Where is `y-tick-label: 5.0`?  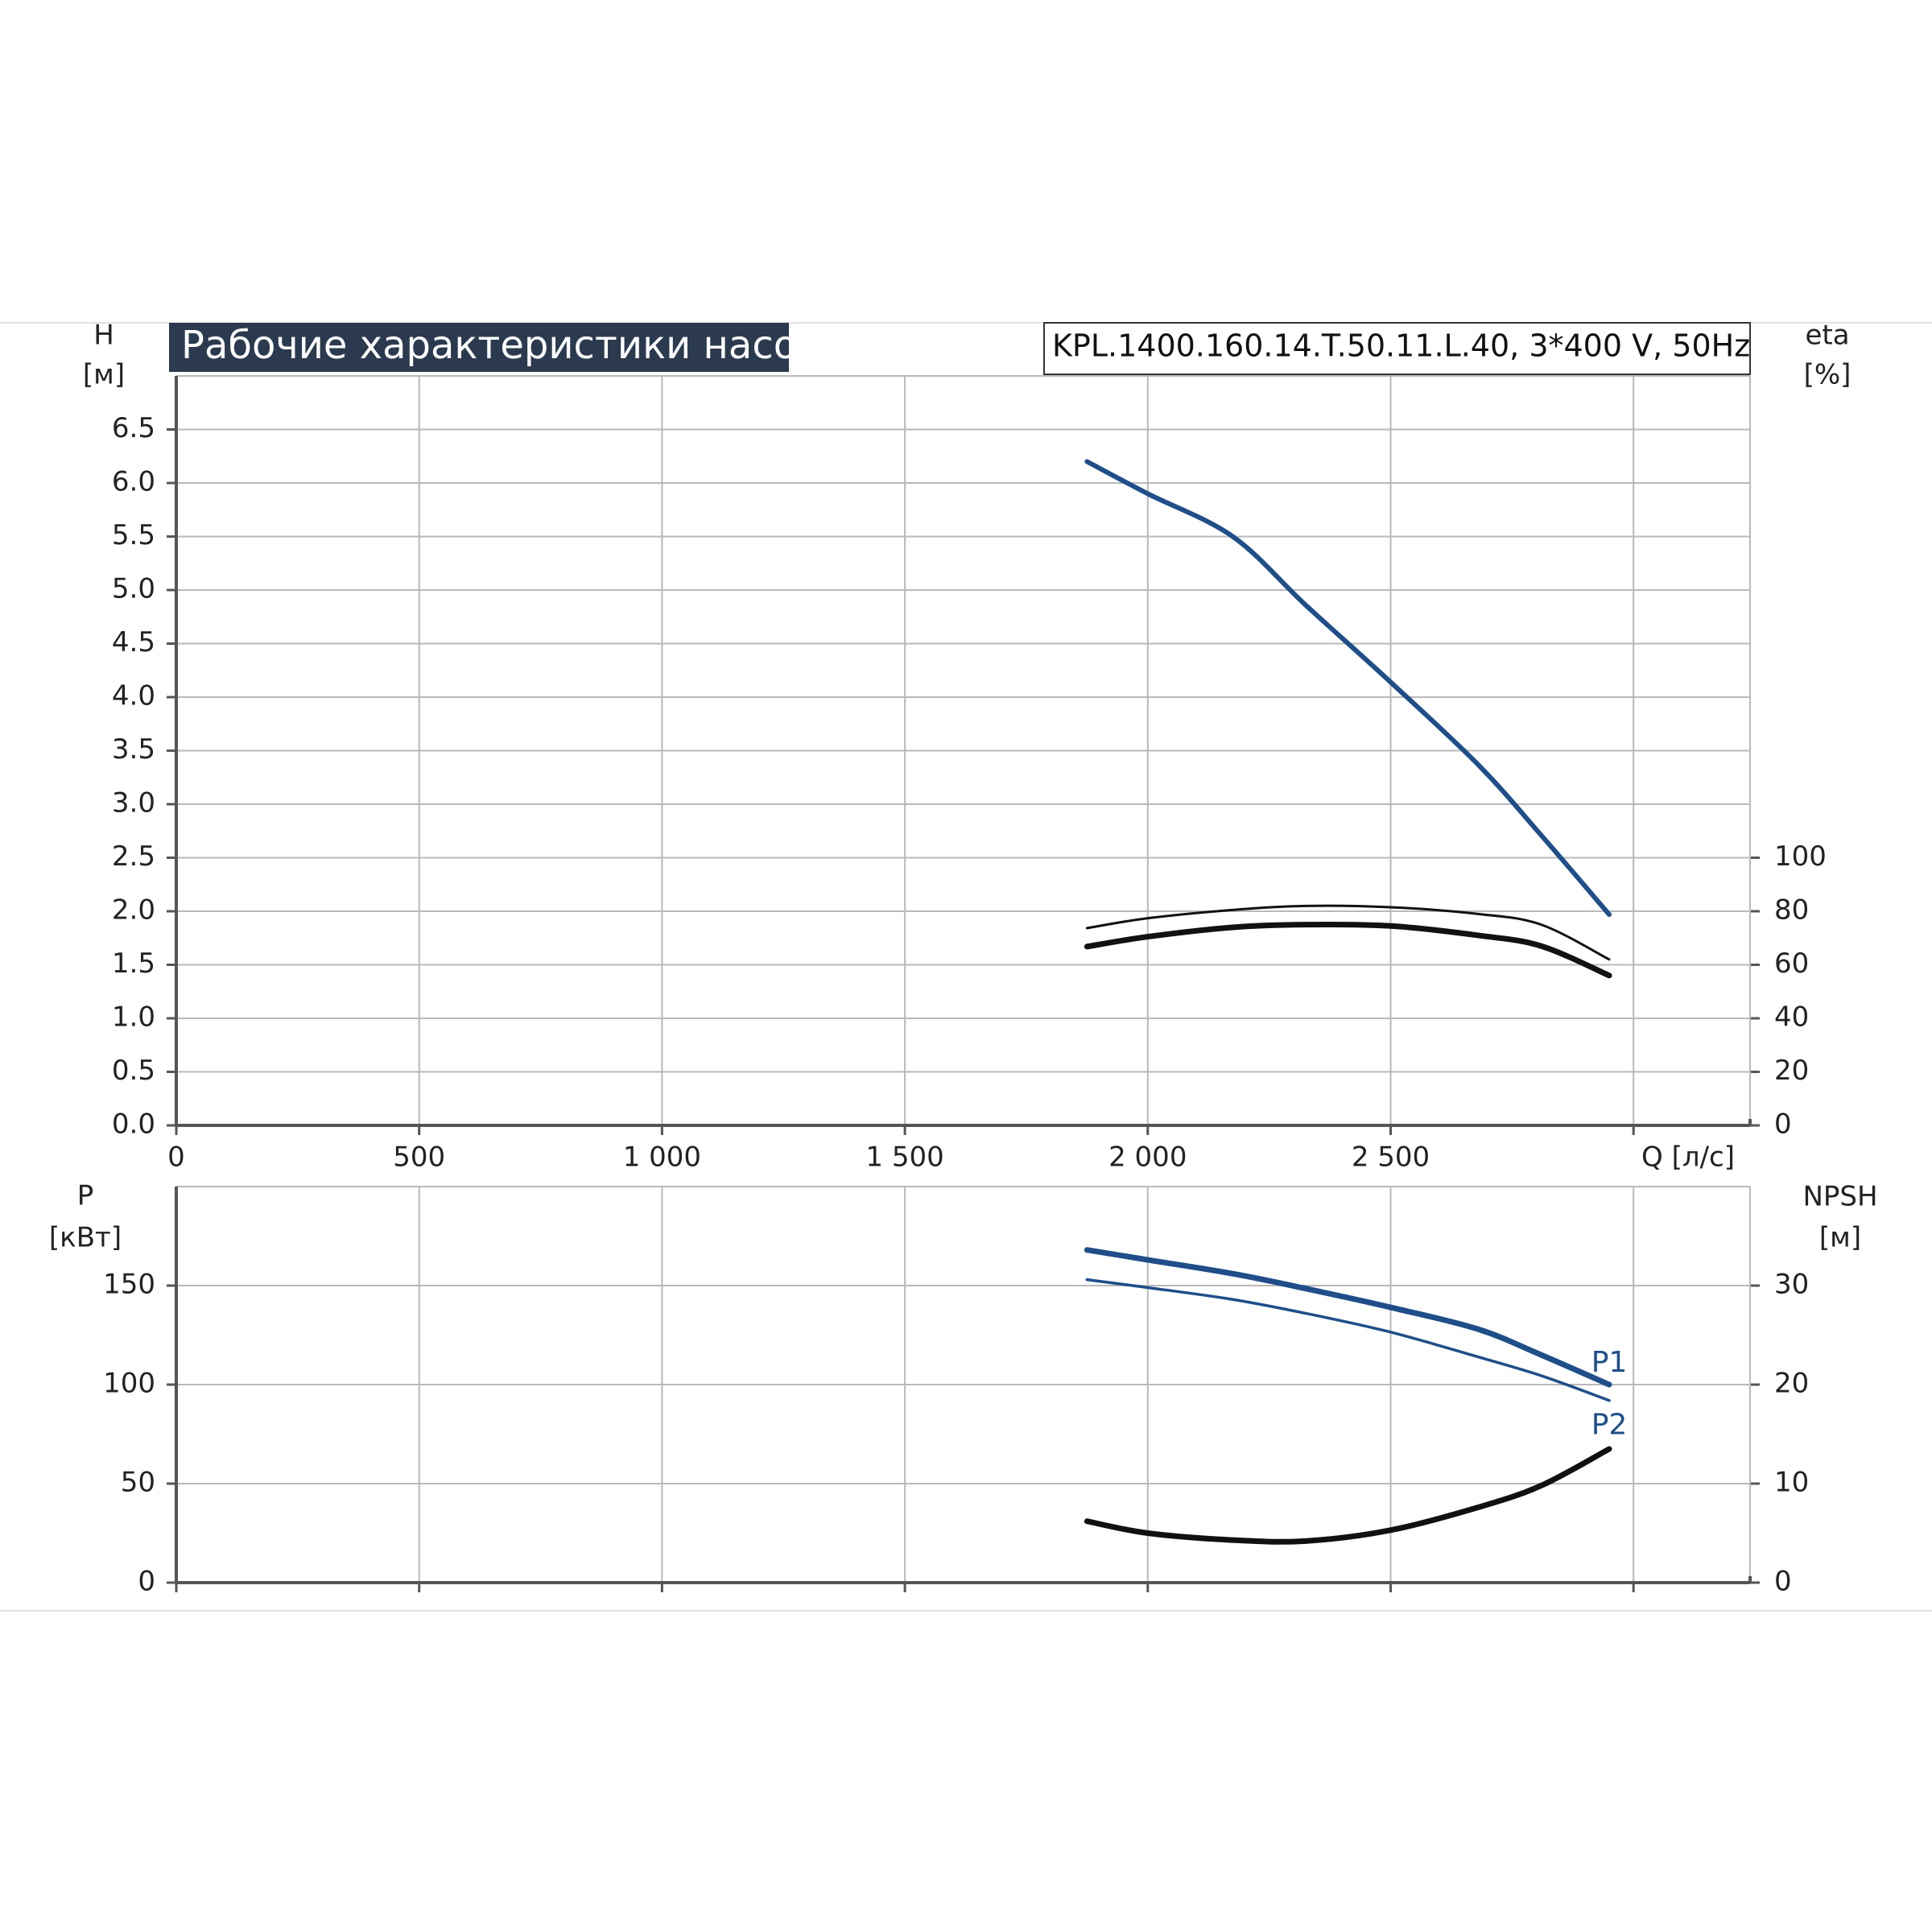 y-tick-label: 5.0 is located at coordinates (133, 589).